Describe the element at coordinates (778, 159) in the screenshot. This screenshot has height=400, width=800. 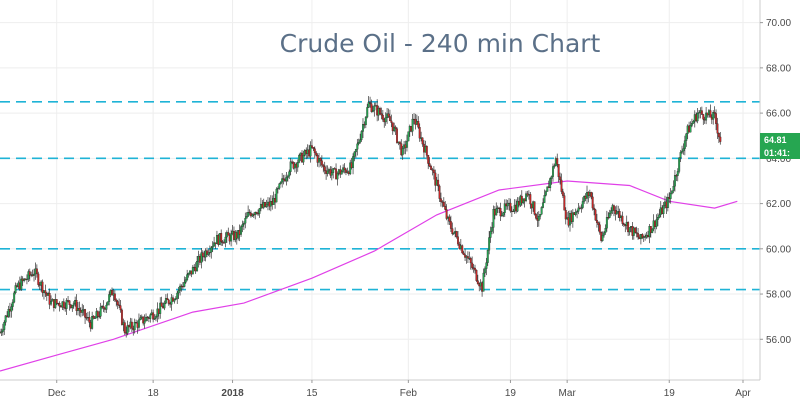
I see `price-tick-label: 64.00` at that location.